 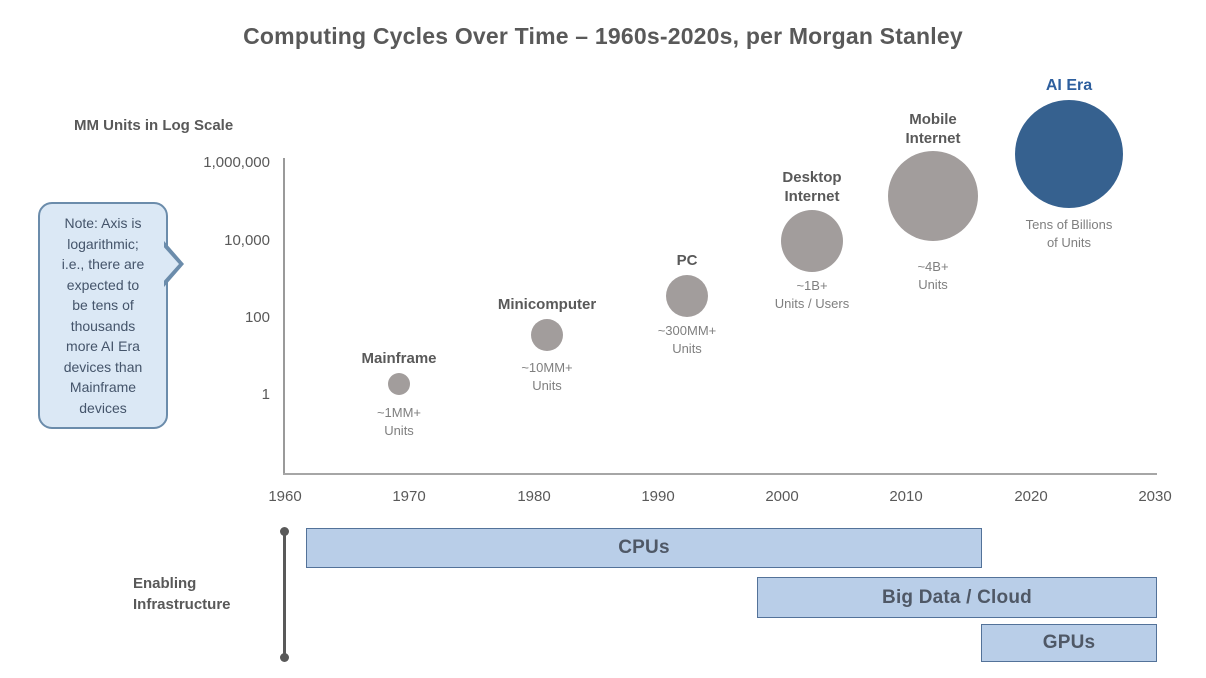 What do you see at coordinates (658, 496) in the screenshot?
I see `x-tick-1990: 1990` at bounding box center [658, 496].